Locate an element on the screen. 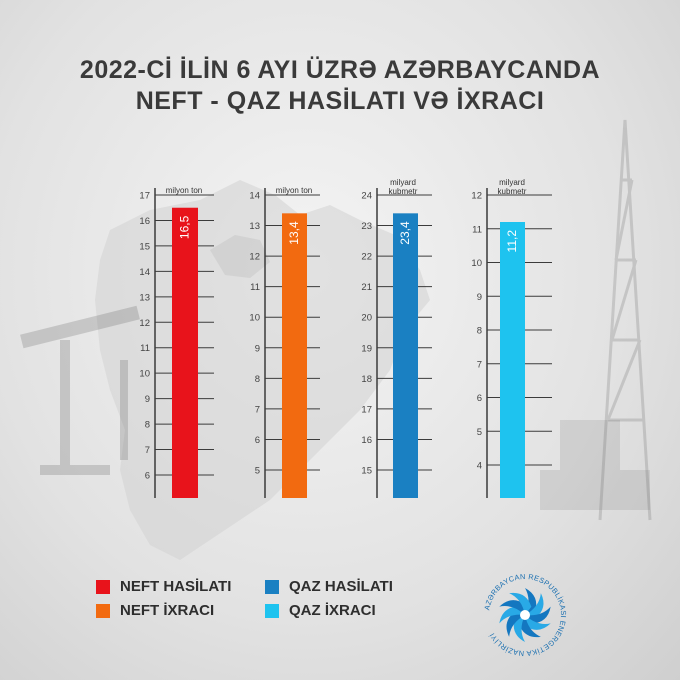 This screenshot has width=680, height=680. tick-label: 18 is located at coordinates (366, 379).